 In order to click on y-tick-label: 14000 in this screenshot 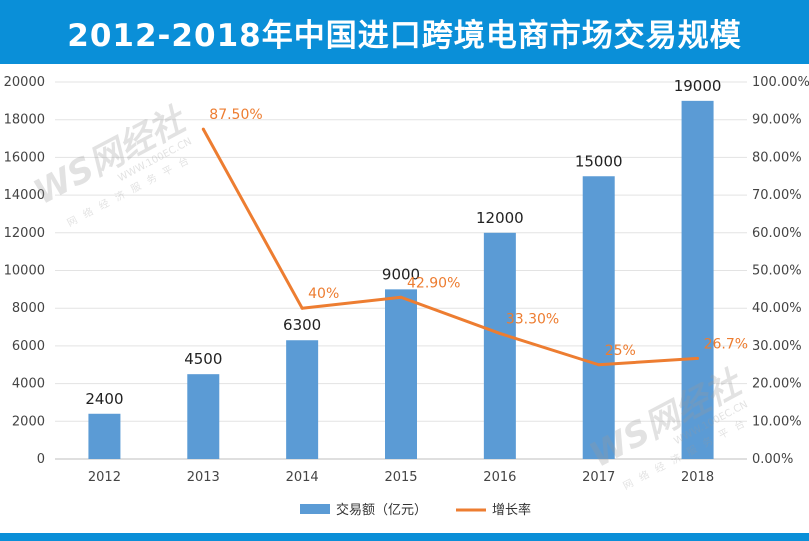, I will do `click(24, 195)`.